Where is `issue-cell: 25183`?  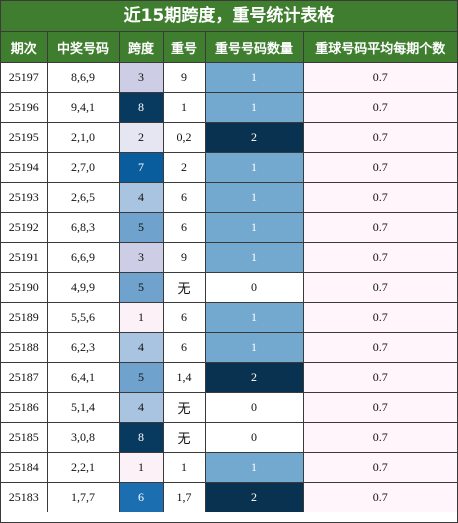
issue-cell: 25183 is located at coordinates (24, 497).